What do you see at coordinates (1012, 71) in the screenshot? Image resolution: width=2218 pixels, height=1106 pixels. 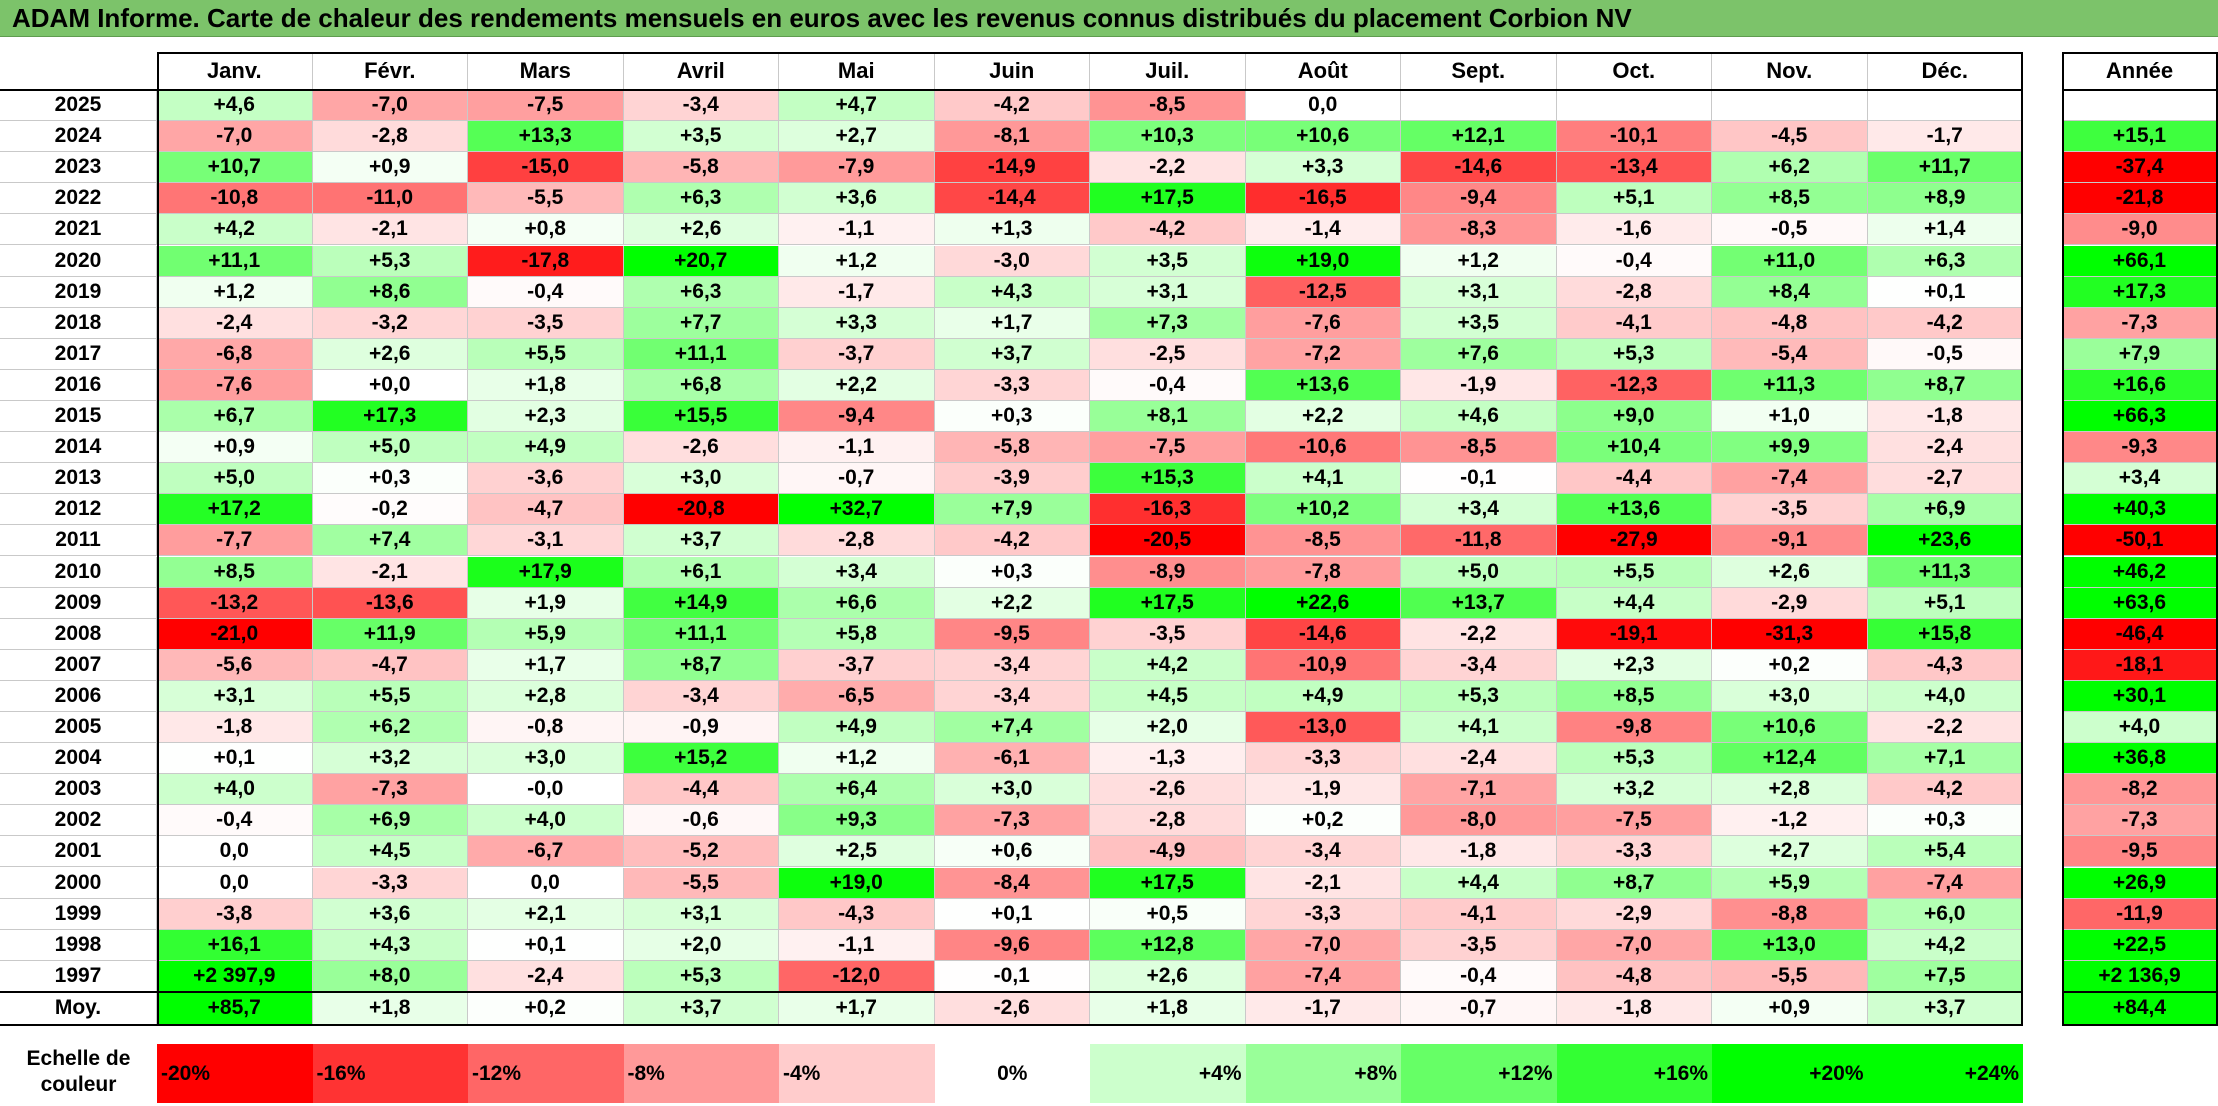 I see `column-header: Juin` at bounding box center [1012, 71].